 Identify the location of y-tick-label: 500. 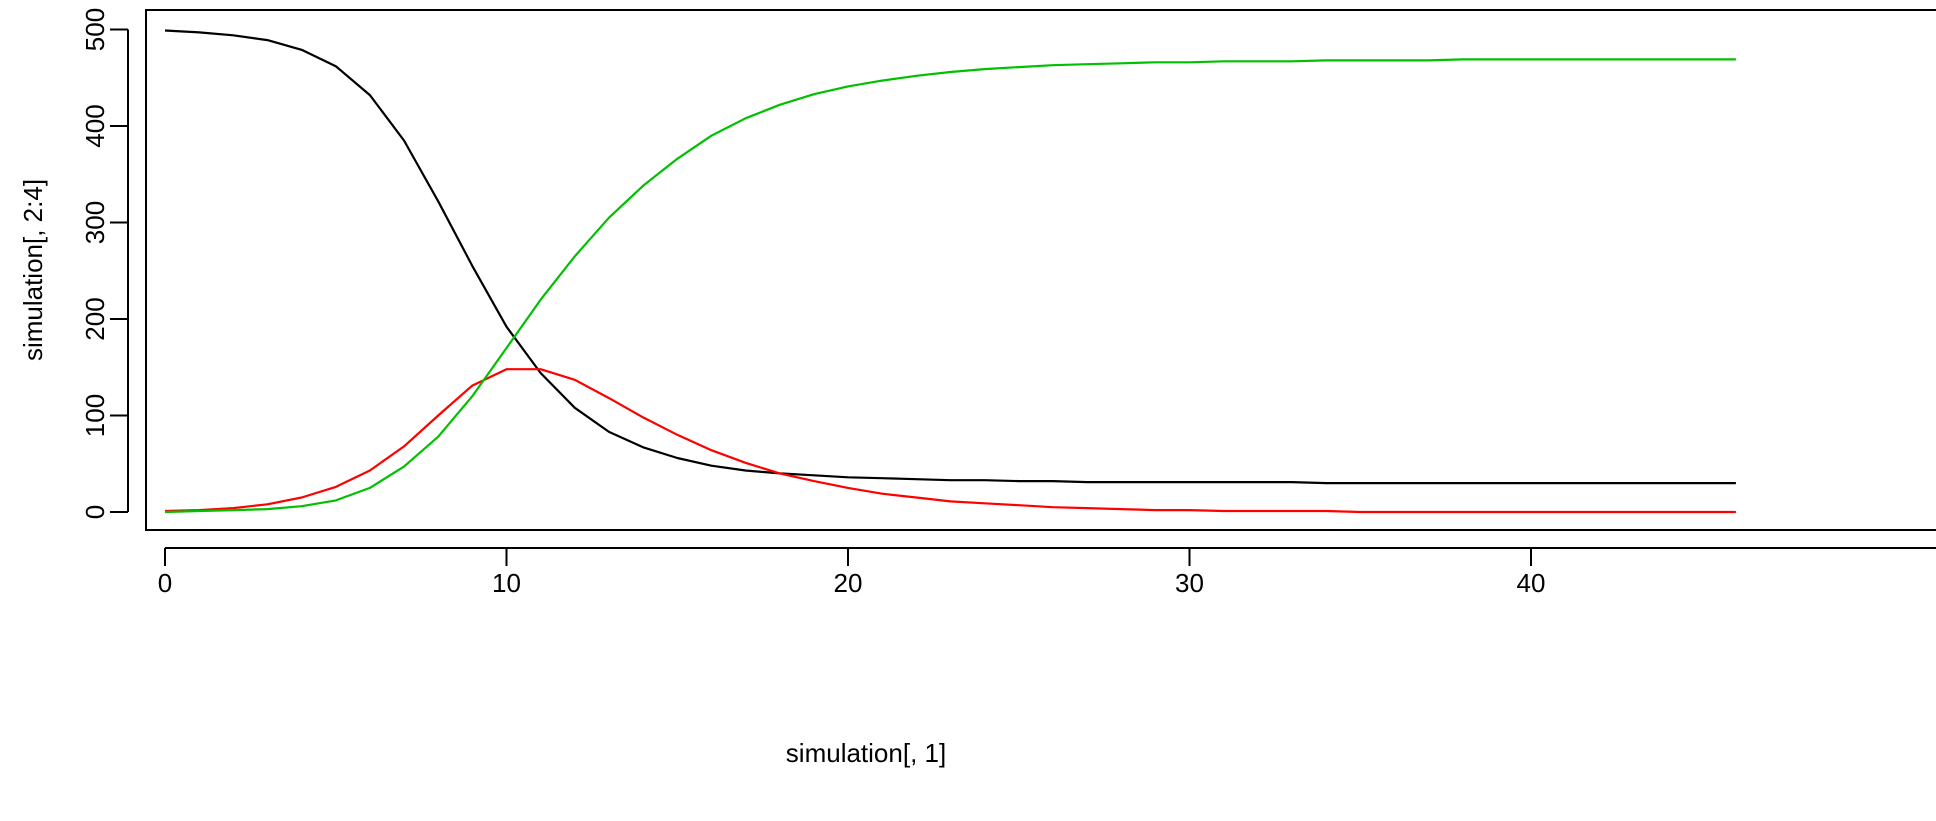
(95, 29).